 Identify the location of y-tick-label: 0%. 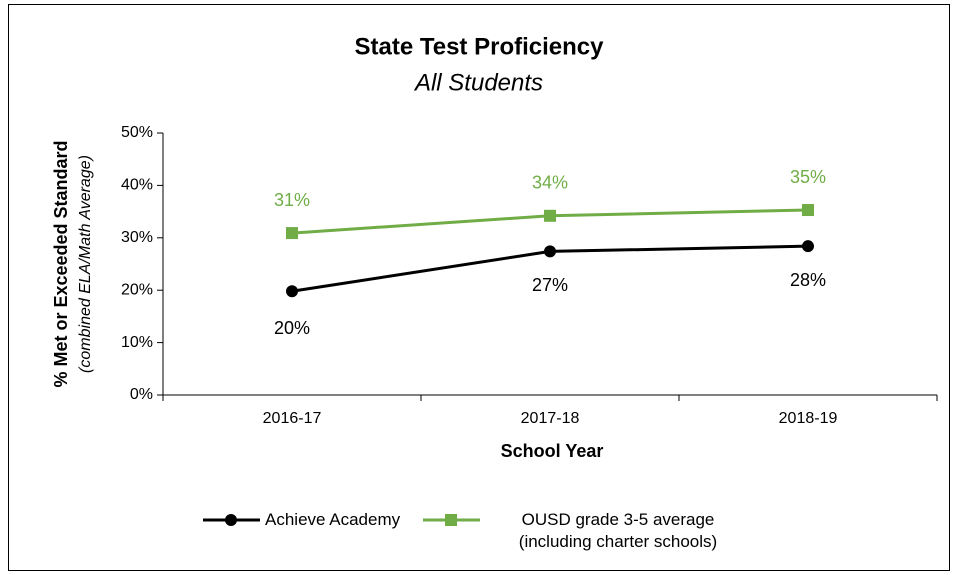
(141, 394).